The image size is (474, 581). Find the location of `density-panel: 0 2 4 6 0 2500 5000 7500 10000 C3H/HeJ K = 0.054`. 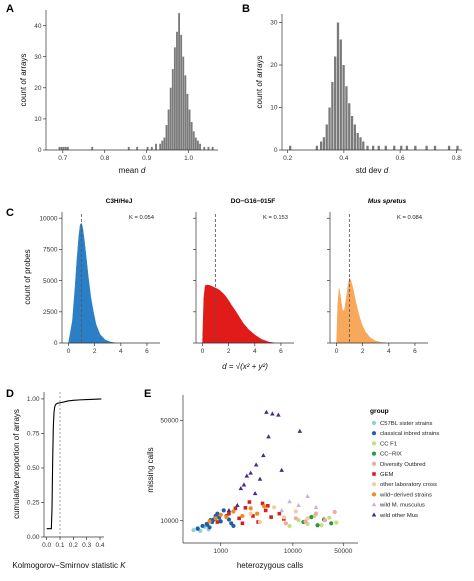

density-panel: 0 2 4 6 0 2500 5000 7500 10000 C3H/HeJ K = 0.054 is located at coordinates (99, 276).